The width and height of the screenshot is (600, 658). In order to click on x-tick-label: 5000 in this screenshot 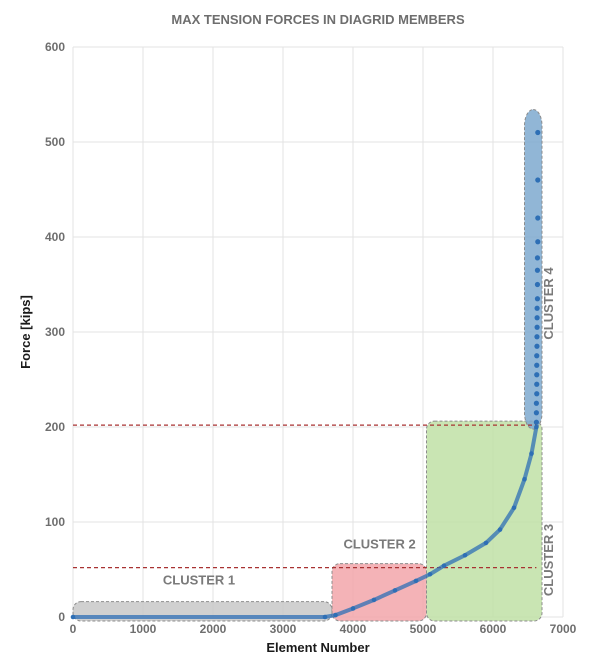, I will do `click(423, 629)`.